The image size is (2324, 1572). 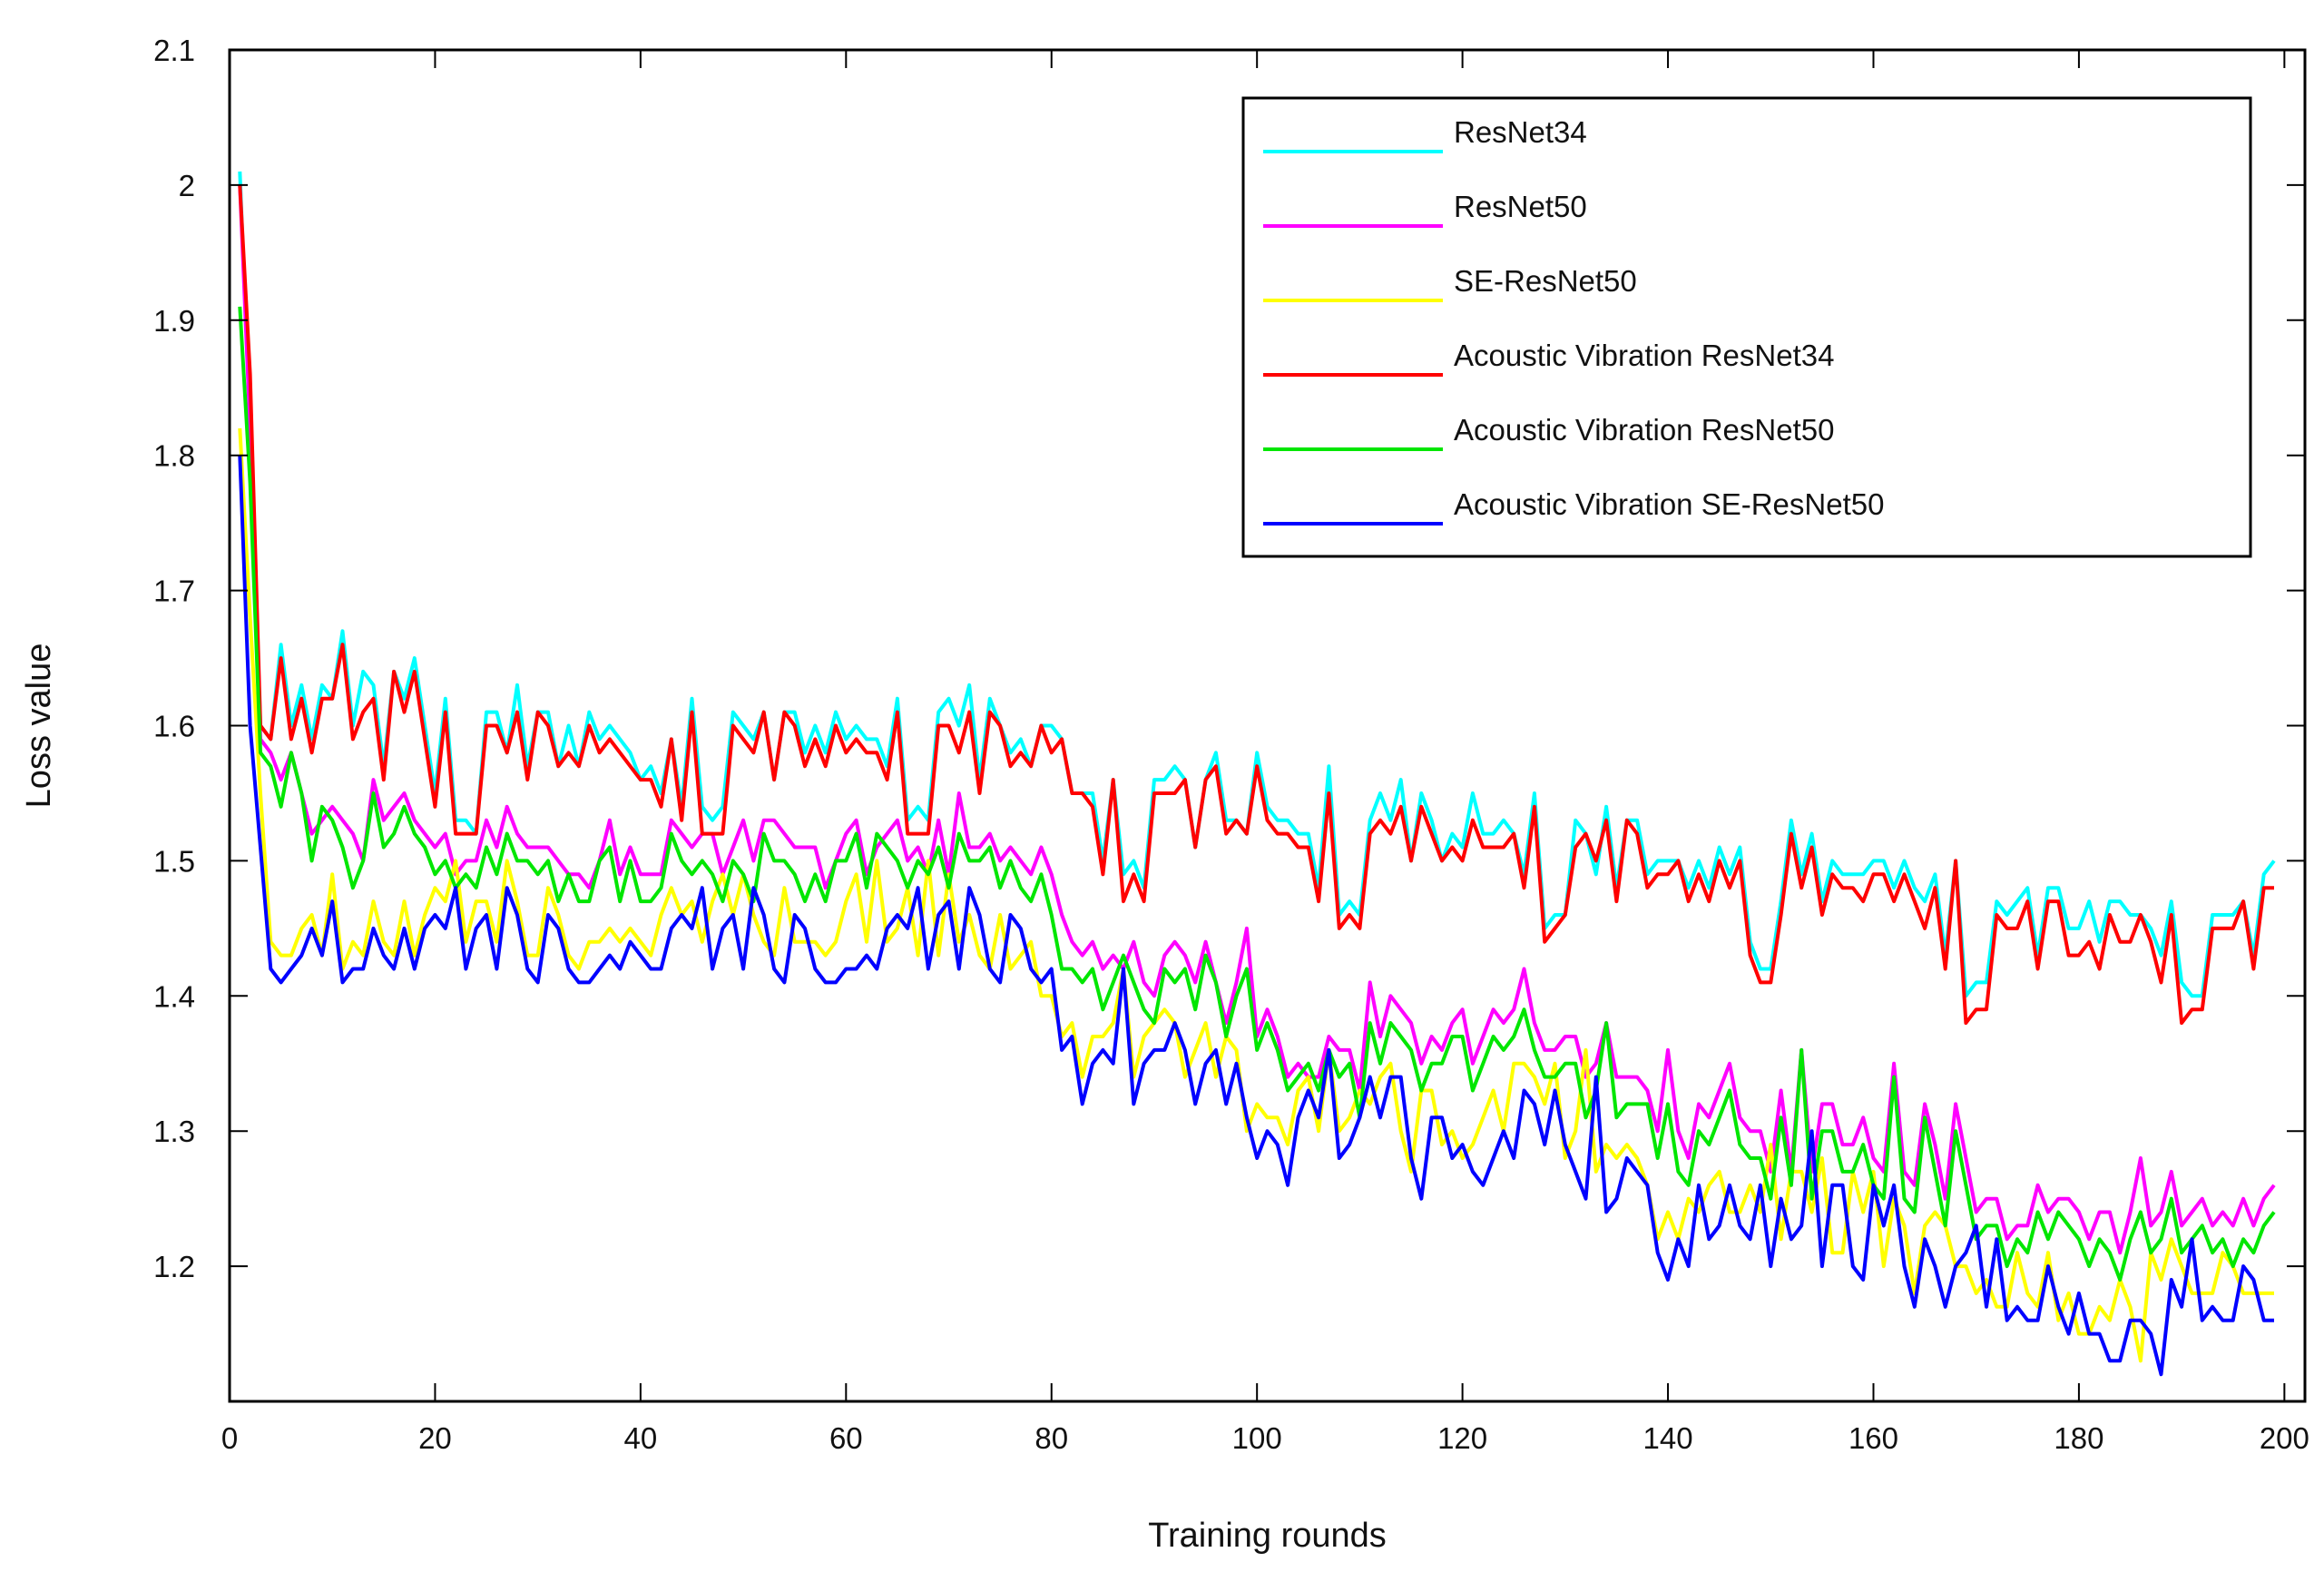 I want to click on y-tick-label: 1.5, so click(x=174, y=861).